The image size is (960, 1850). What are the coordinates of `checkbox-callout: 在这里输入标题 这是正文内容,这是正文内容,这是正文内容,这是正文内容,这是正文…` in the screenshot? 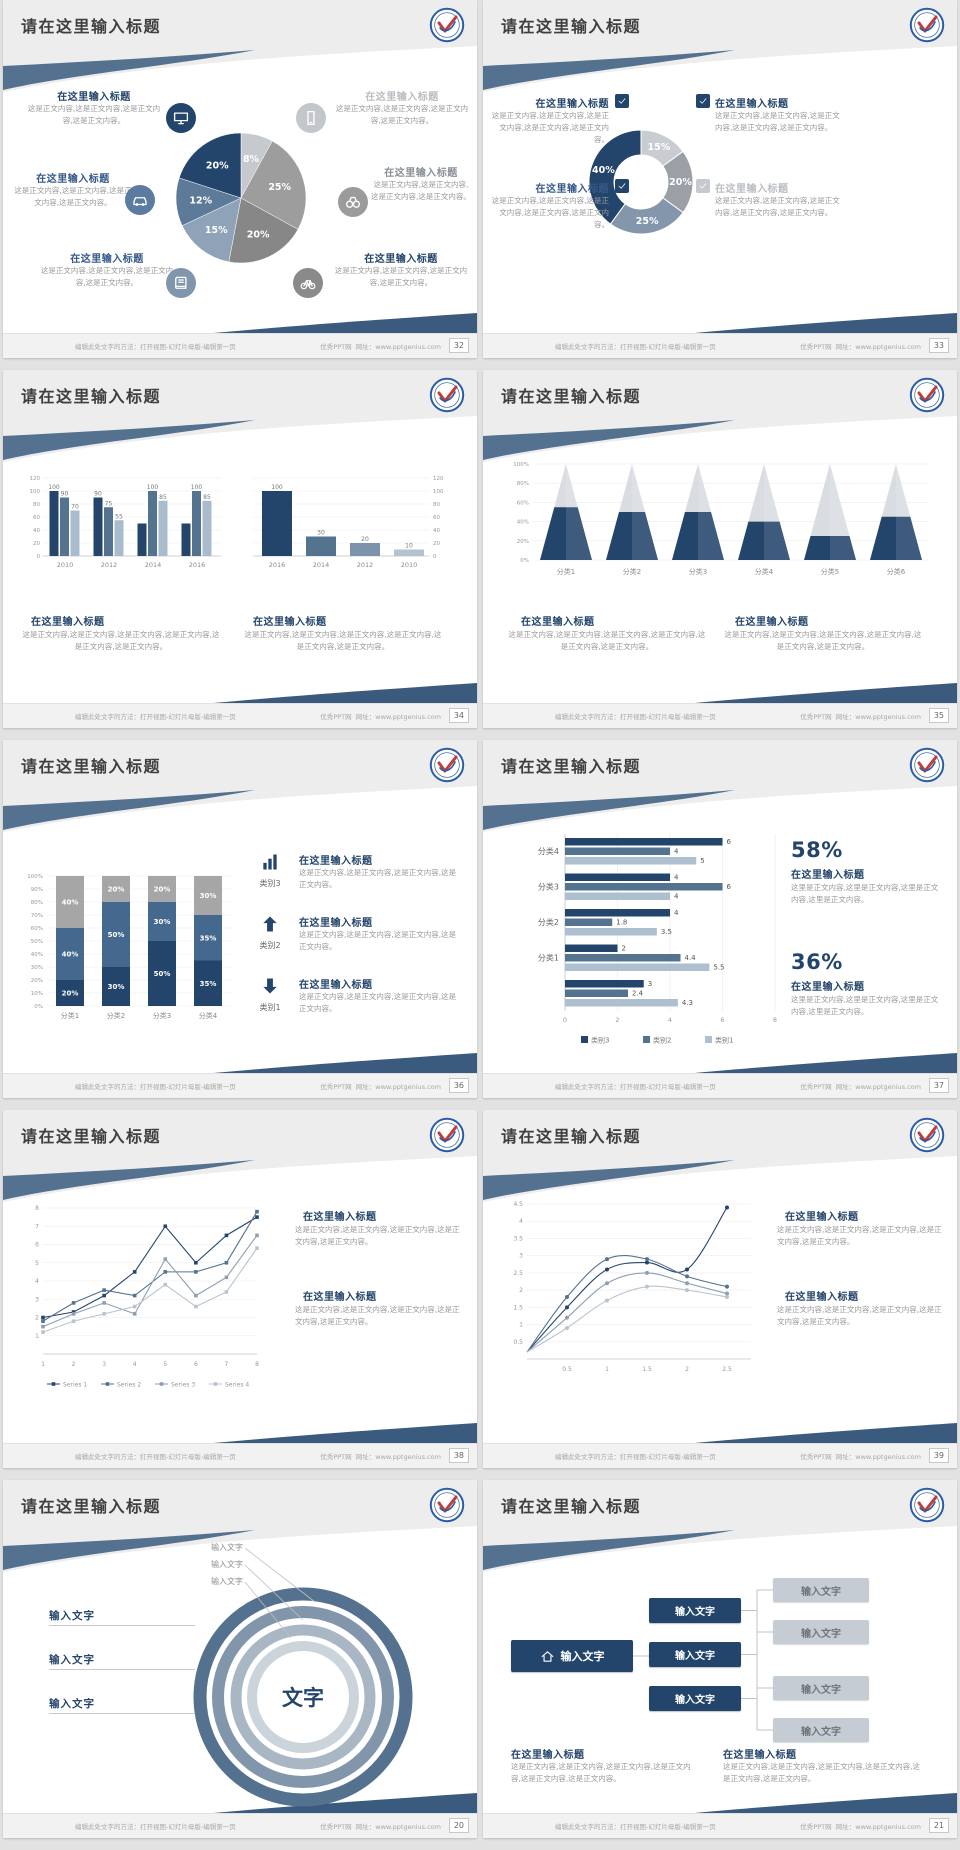 It's located at (550, 120).